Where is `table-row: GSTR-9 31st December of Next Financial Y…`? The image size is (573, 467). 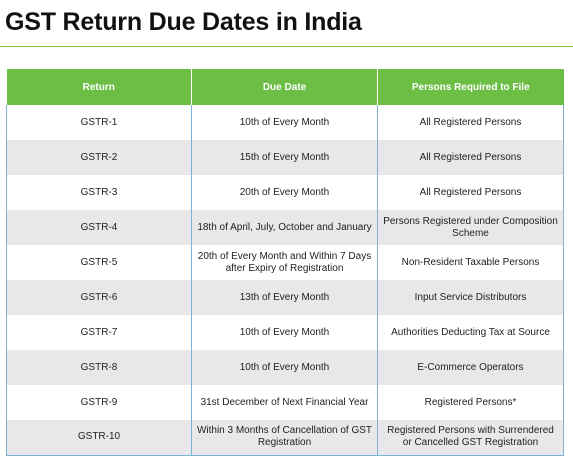 table-row: GSTR-9 31st December of Next Financial Y… is located at coordinates (285, 402).